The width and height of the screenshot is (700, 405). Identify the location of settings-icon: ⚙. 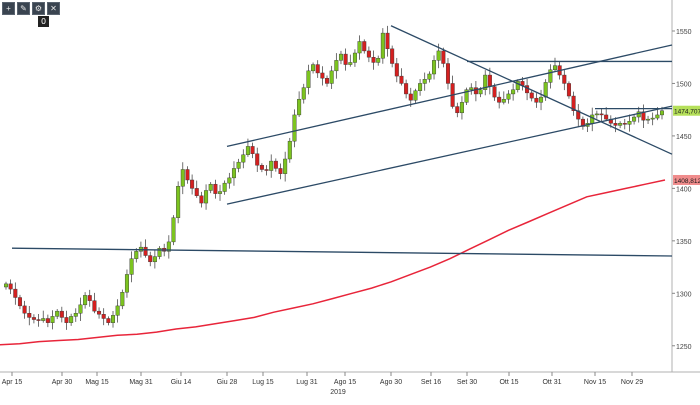
(38, 8).